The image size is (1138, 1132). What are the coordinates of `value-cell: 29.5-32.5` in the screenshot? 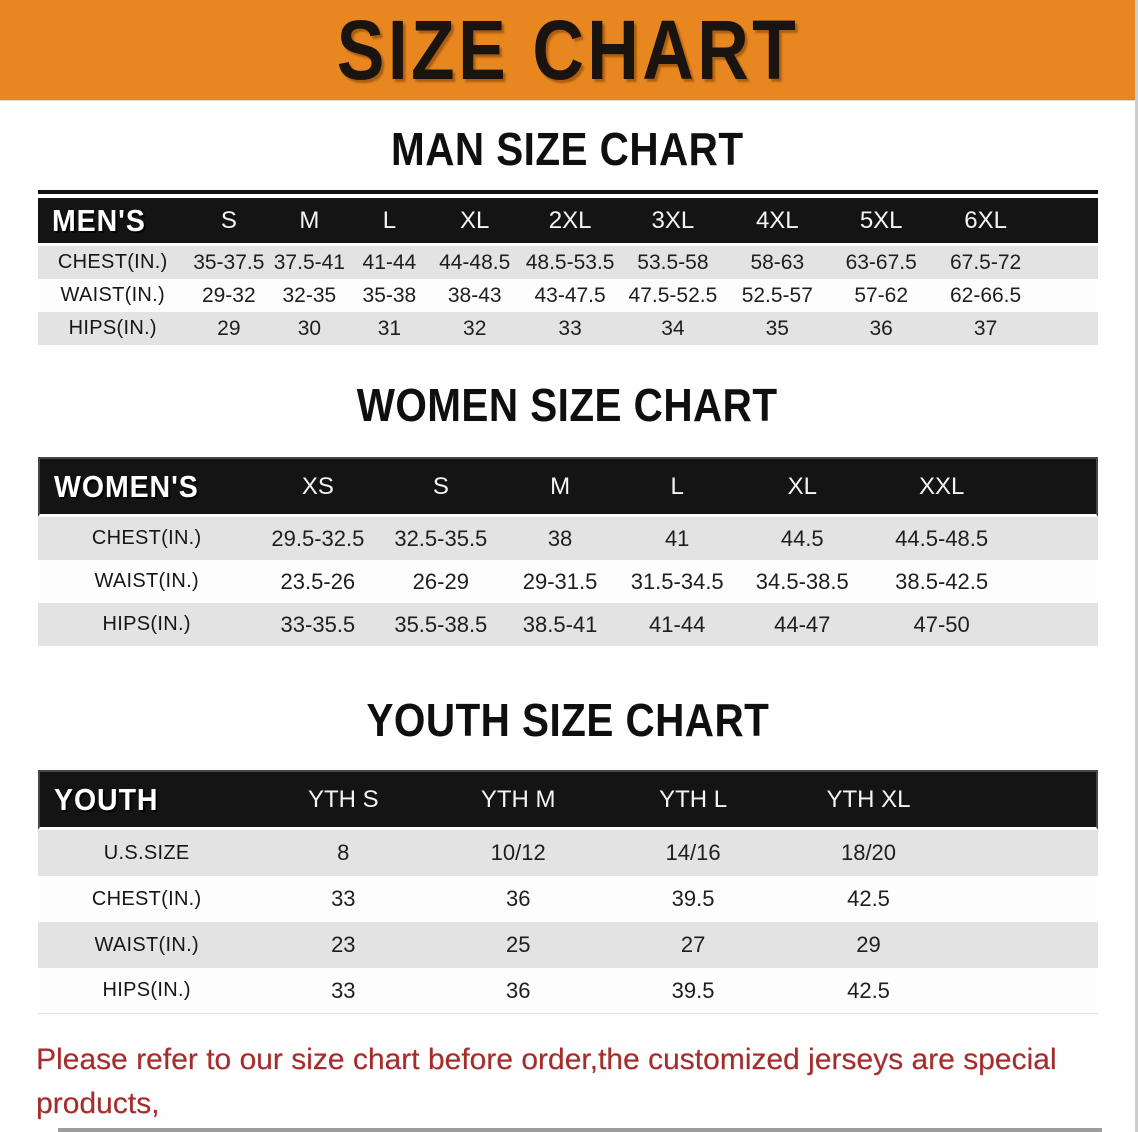 It's located at (317, 538).